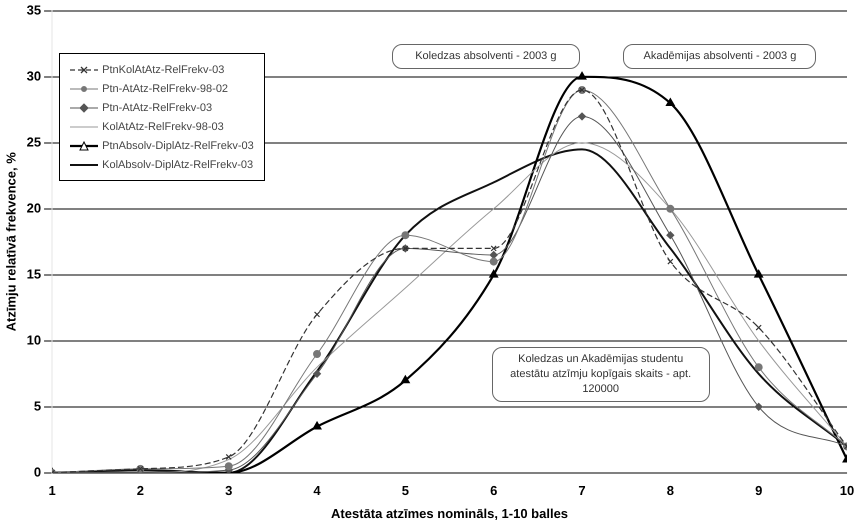 This screenshot has height=526, width=859. What do you see at coordinates (449, 513) in the screenshot?
I see `x-axis-title: Atestāta atzīmes nomināls, 1-10 balles` at bounding box center [449, 513].